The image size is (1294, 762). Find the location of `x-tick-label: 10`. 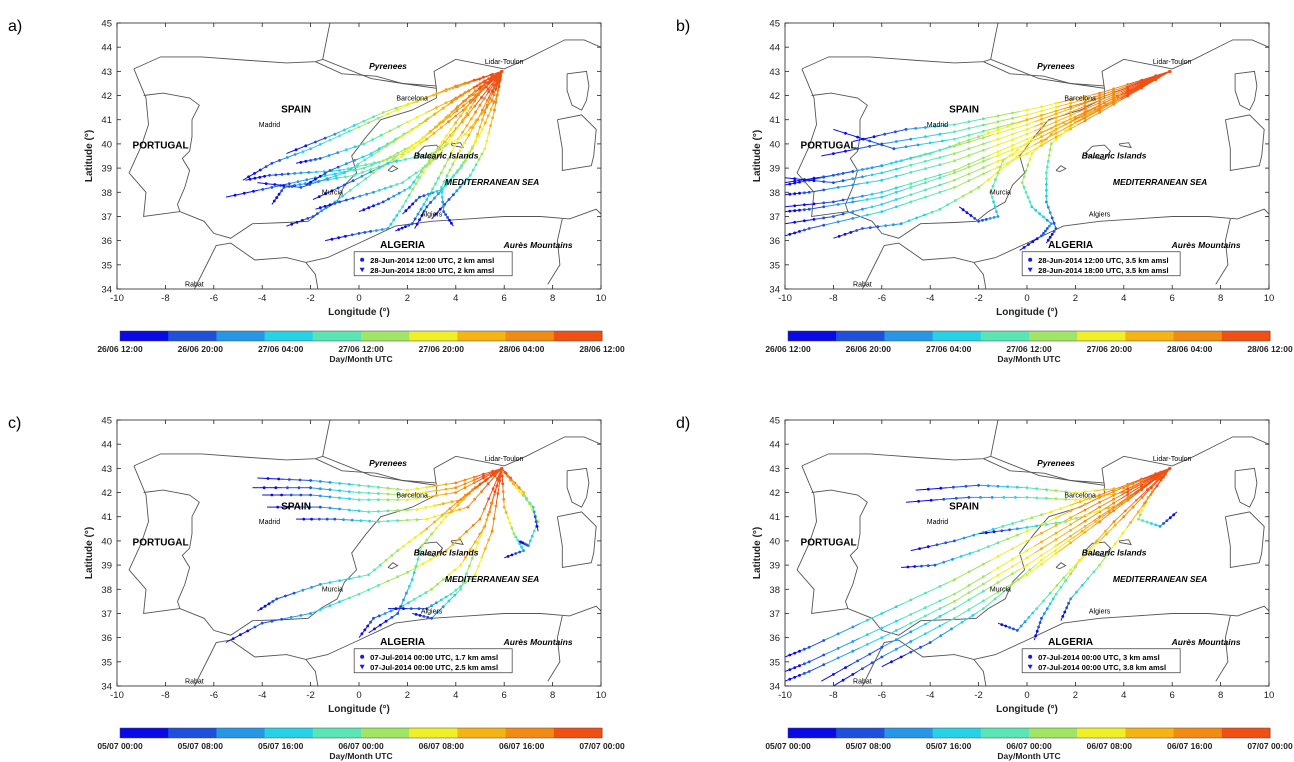

x-tick-label: 10 is located at coordinates (601, 695).